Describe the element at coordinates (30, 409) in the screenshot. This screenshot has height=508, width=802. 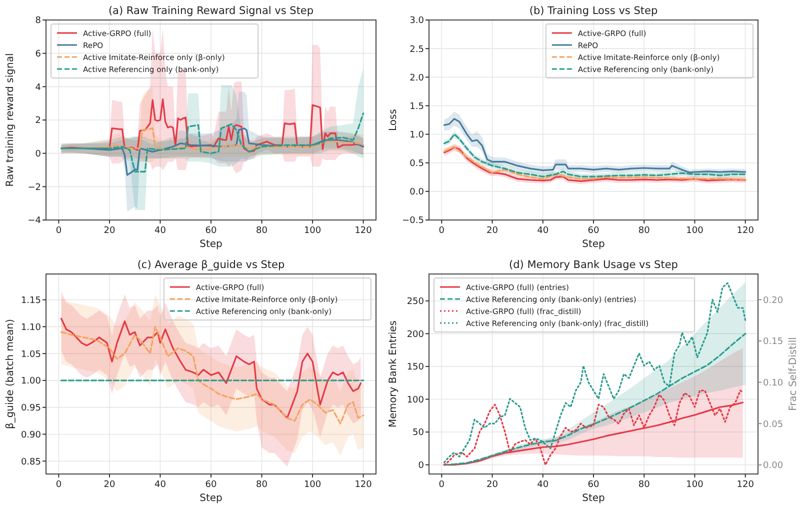
I see `y-tick-label: 0.95` at that location.